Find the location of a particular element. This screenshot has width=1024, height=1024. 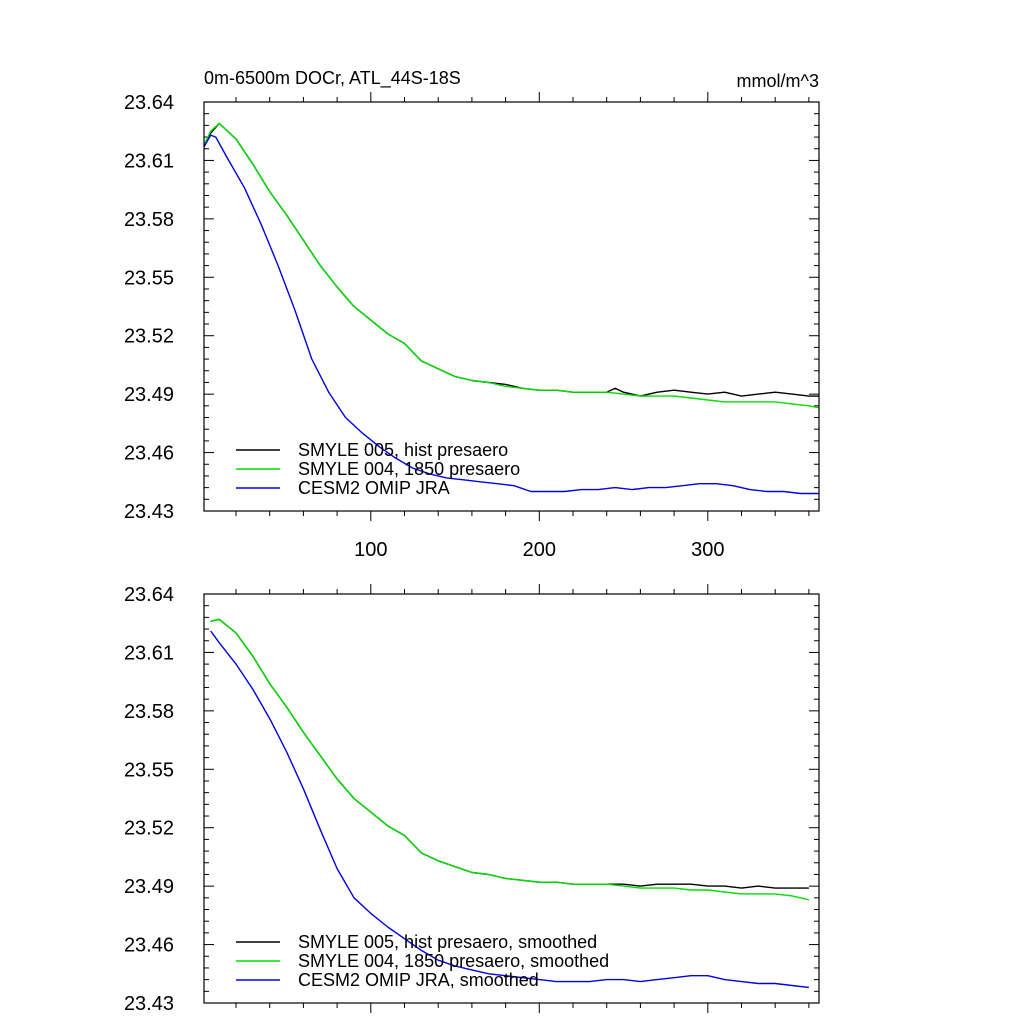

legend-label: SMYLE 005, hist presaero, smoothed is located at coordinates (447, 942).